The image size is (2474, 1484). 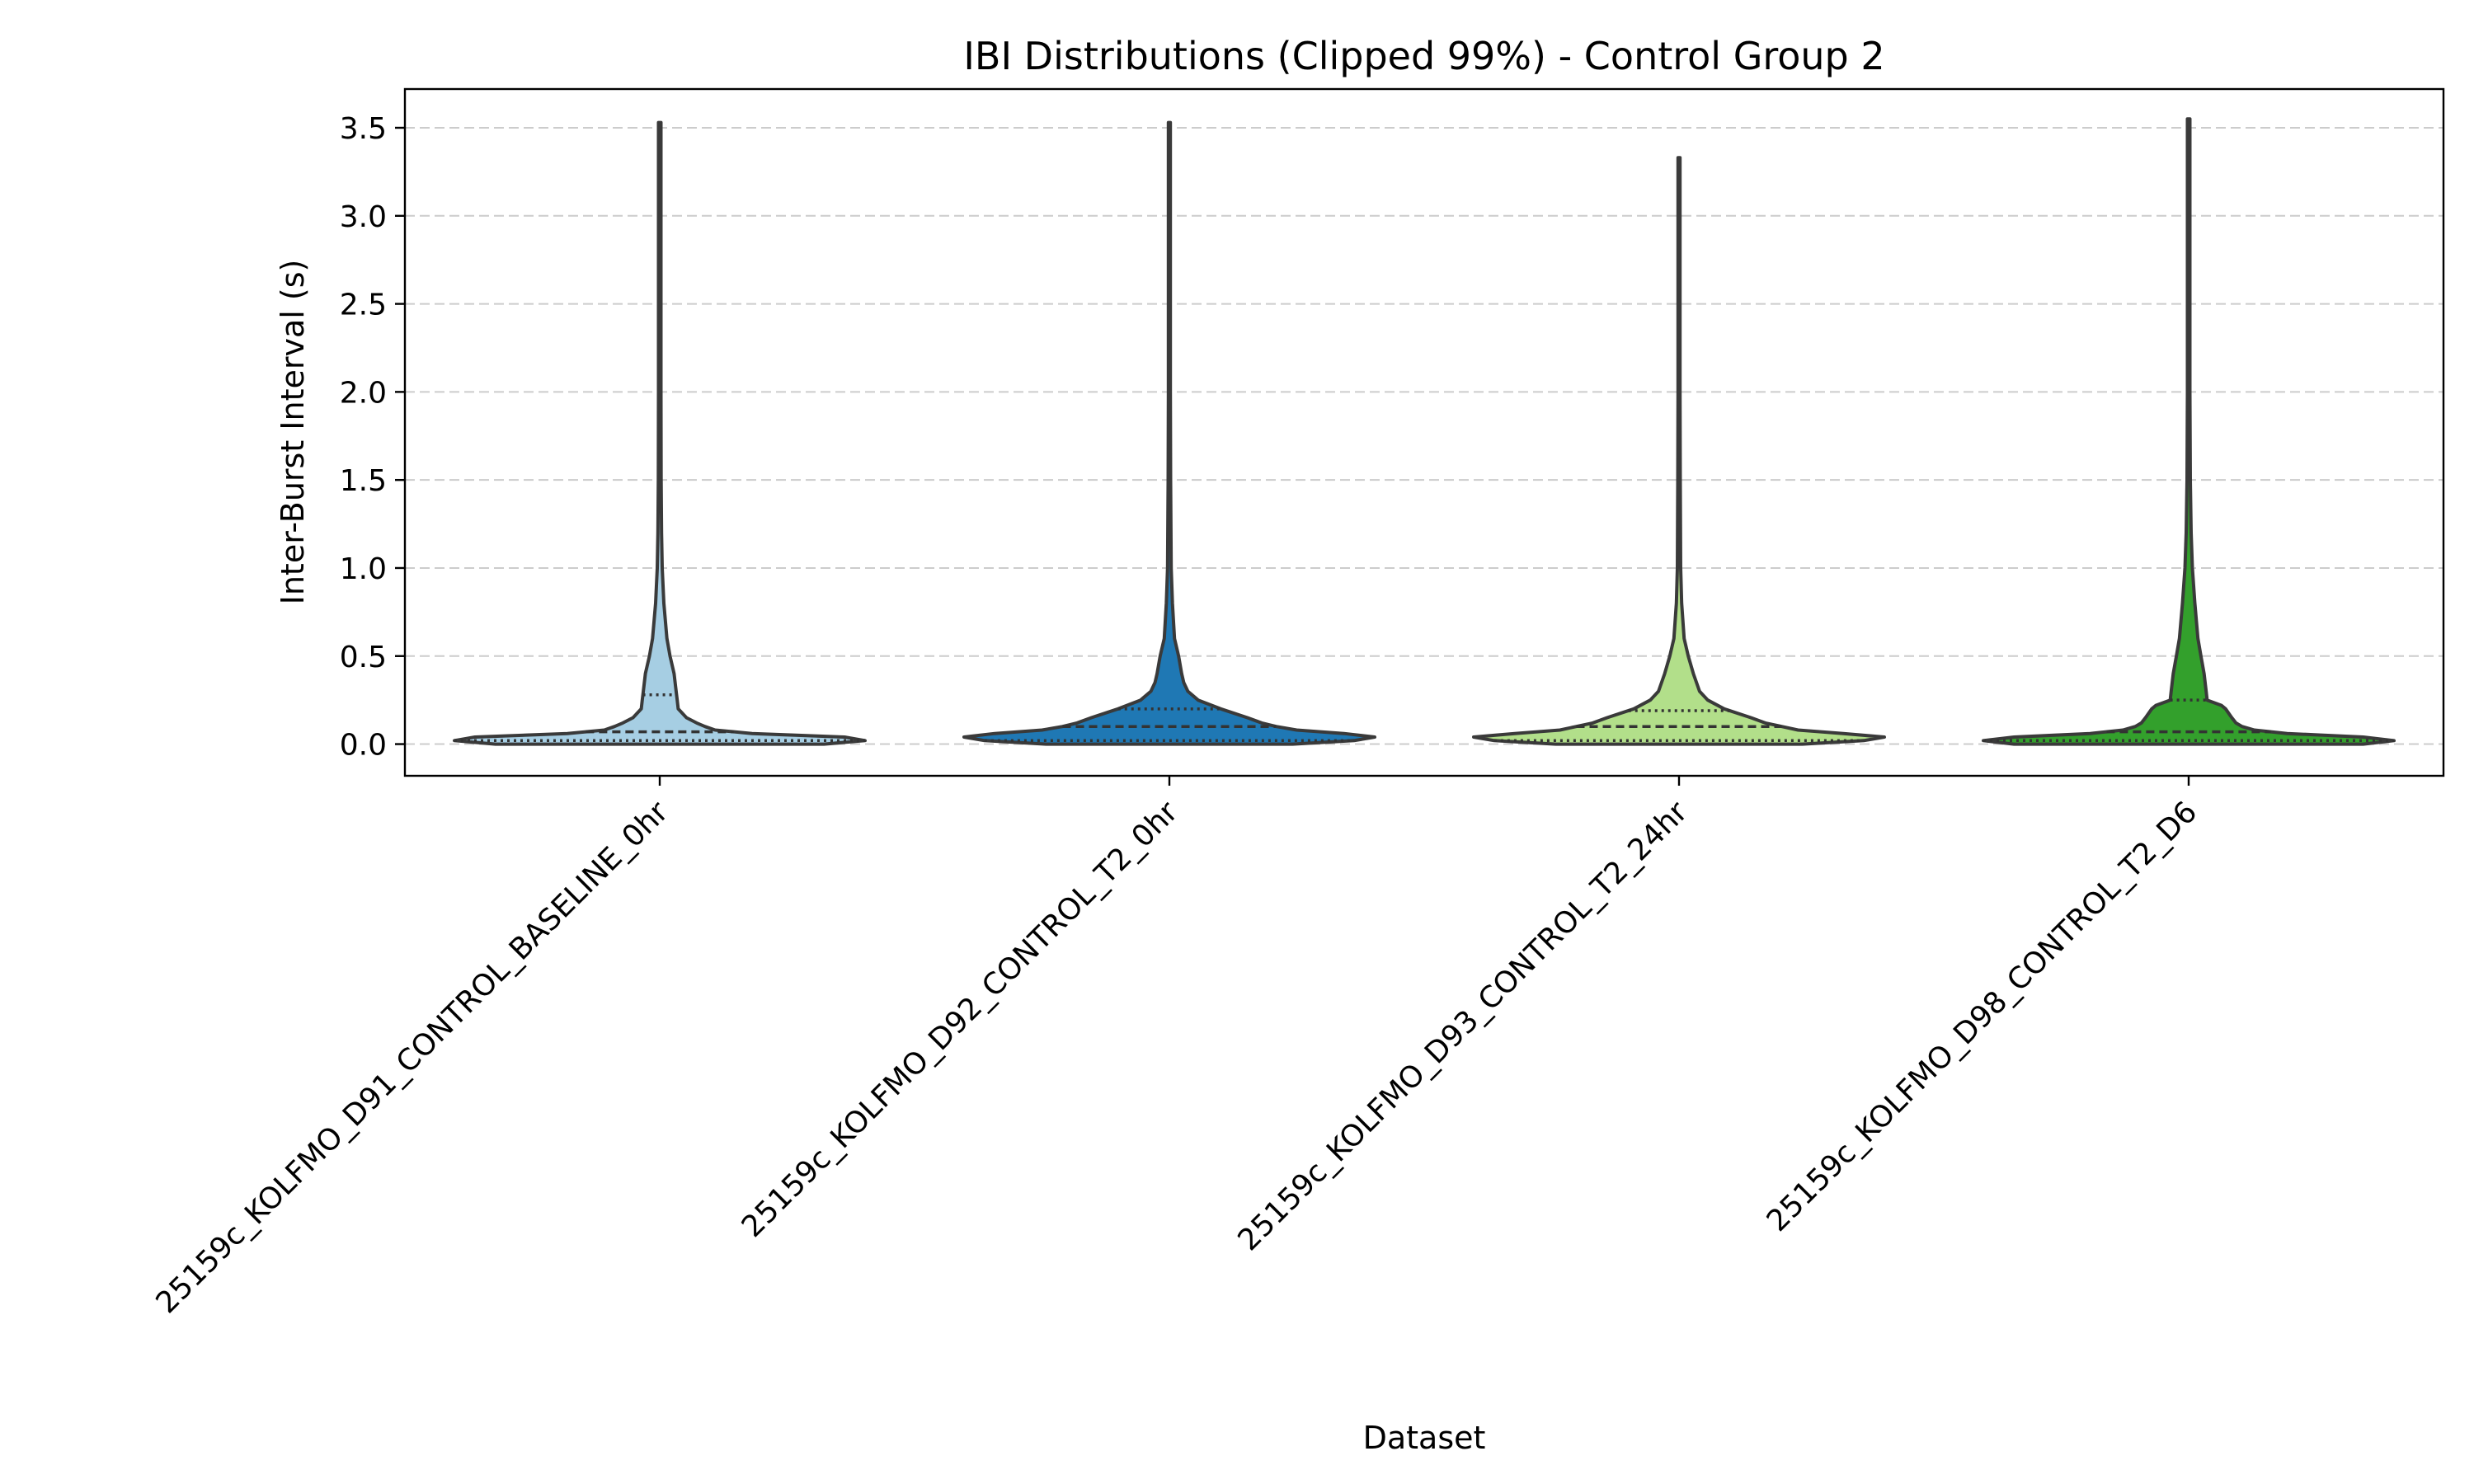 What do you see at coordinates (363, 746) in the screenshot?
I see `y-tick-label: 0.0` at bounding box center [363, 746].